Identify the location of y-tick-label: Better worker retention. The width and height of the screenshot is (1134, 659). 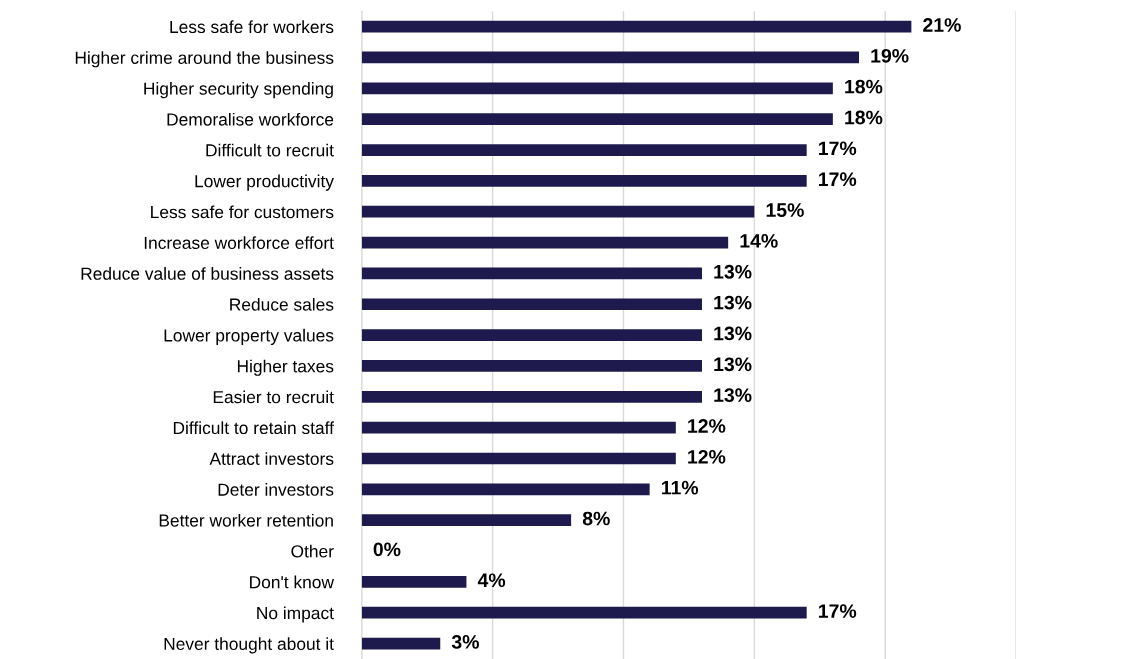
(246, 520).